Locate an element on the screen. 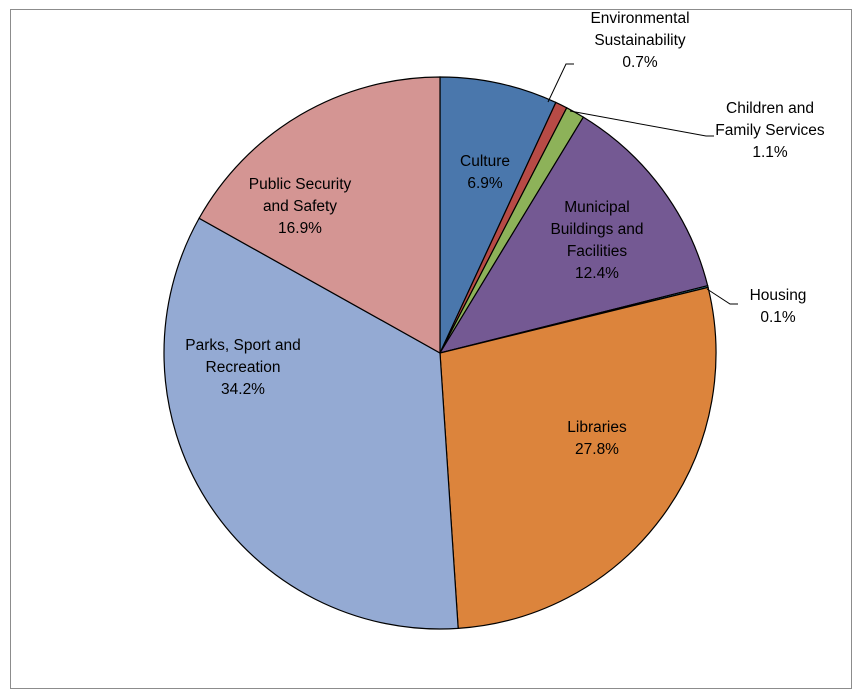 This screenshot has height=698, width=864. data-label-environmental-sustainability: Environmental Sustainability 0.7% is located at coordinates (639, 40).